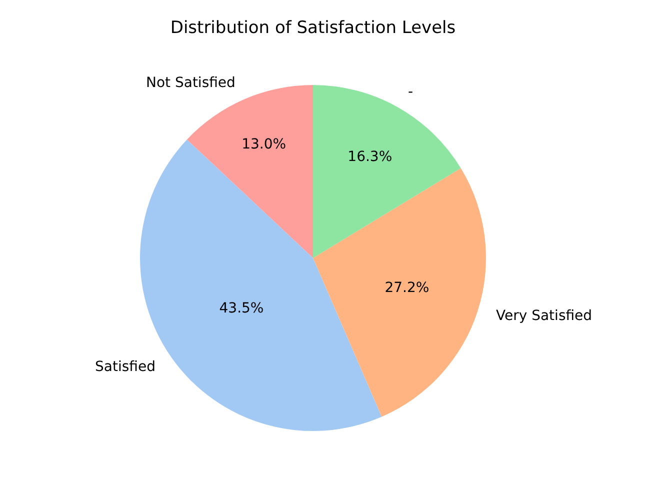 This screenshot has height=491, width=657. I want to click on data-label: 13.0%, so click(264, 144).